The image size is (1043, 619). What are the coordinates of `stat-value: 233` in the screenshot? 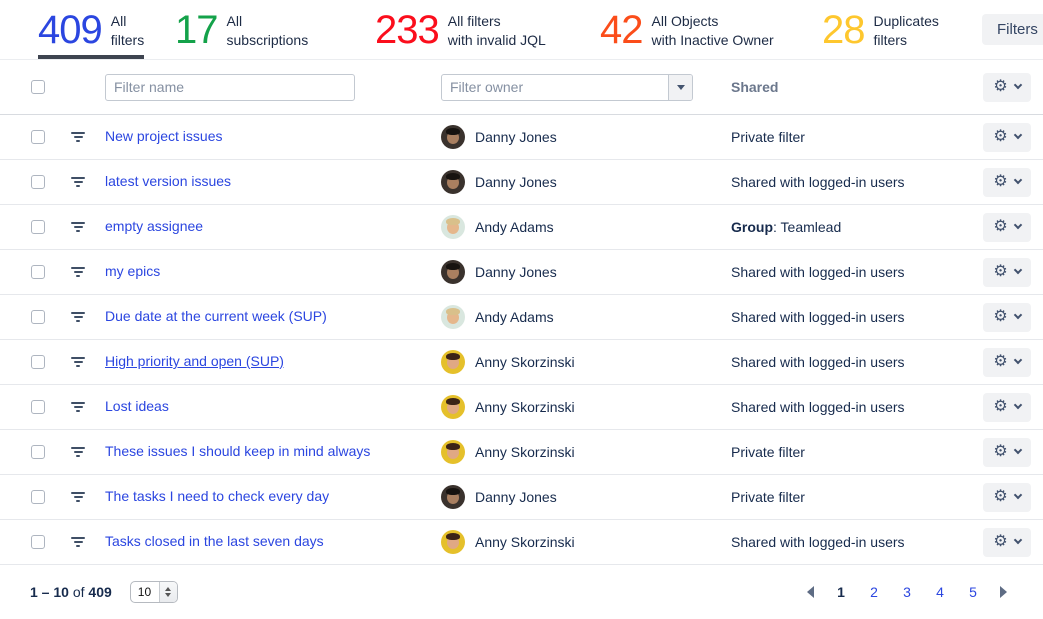 It's located at (407, 29).